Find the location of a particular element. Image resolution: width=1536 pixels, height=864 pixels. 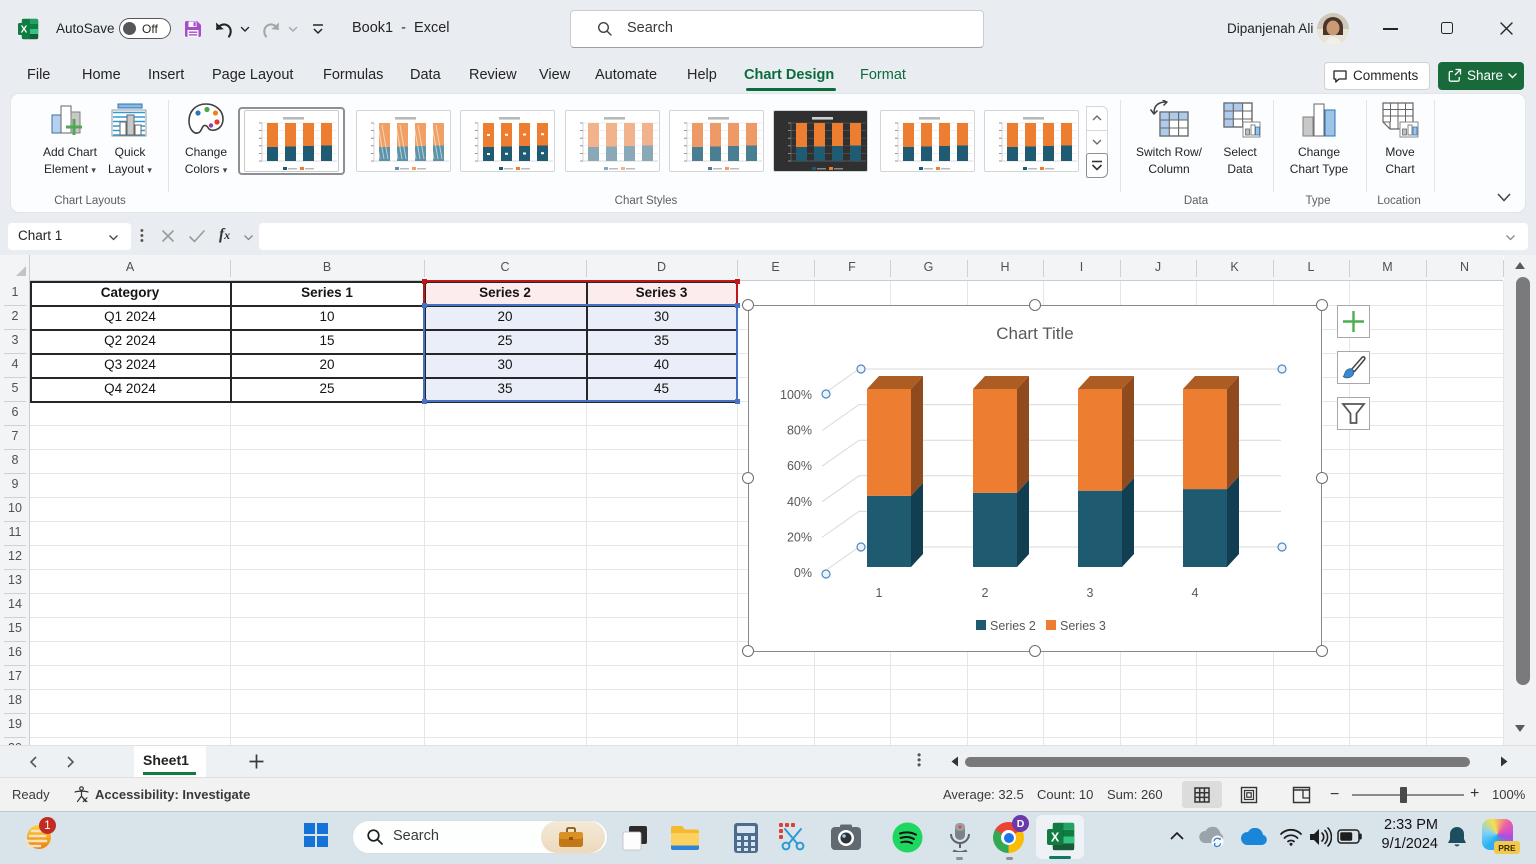

svg-text: Chart Title is located at coordinates (1034, 333).